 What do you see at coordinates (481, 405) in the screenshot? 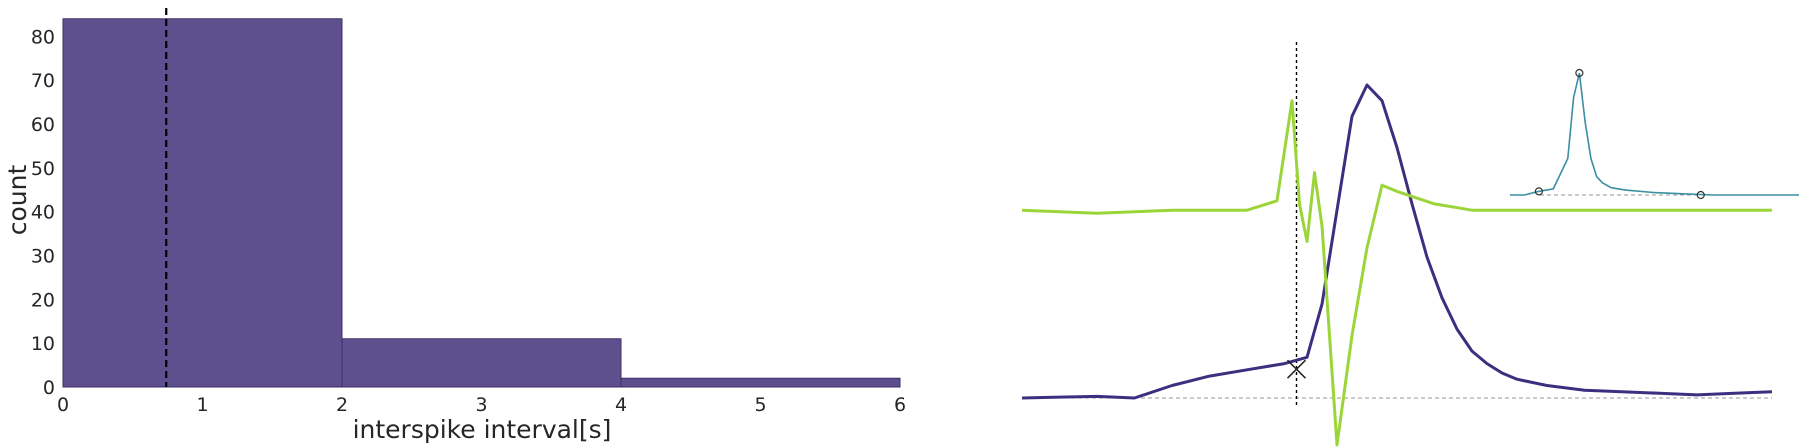
I see `x-tick-label: 3` at bounding box center [481, 405].